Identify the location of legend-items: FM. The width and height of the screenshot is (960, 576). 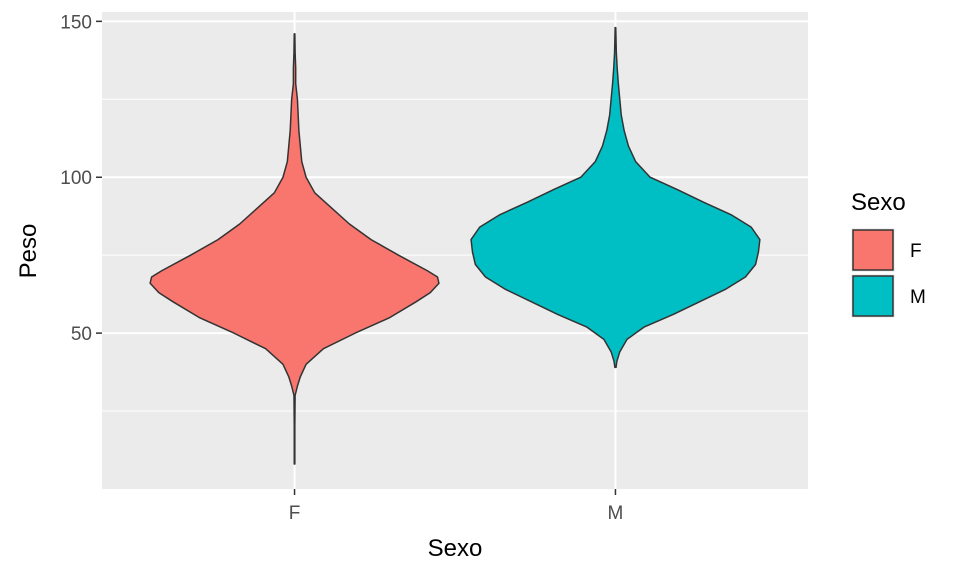
(888, 273).